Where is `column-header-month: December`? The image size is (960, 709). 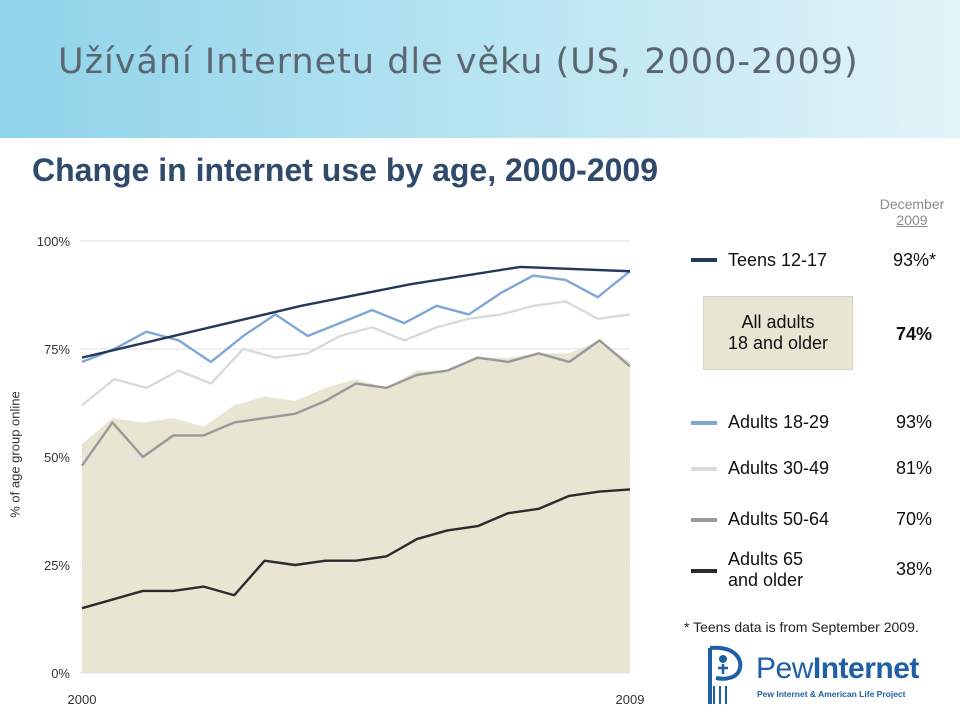
column-header-month: December is located at coordinates (912, 204).